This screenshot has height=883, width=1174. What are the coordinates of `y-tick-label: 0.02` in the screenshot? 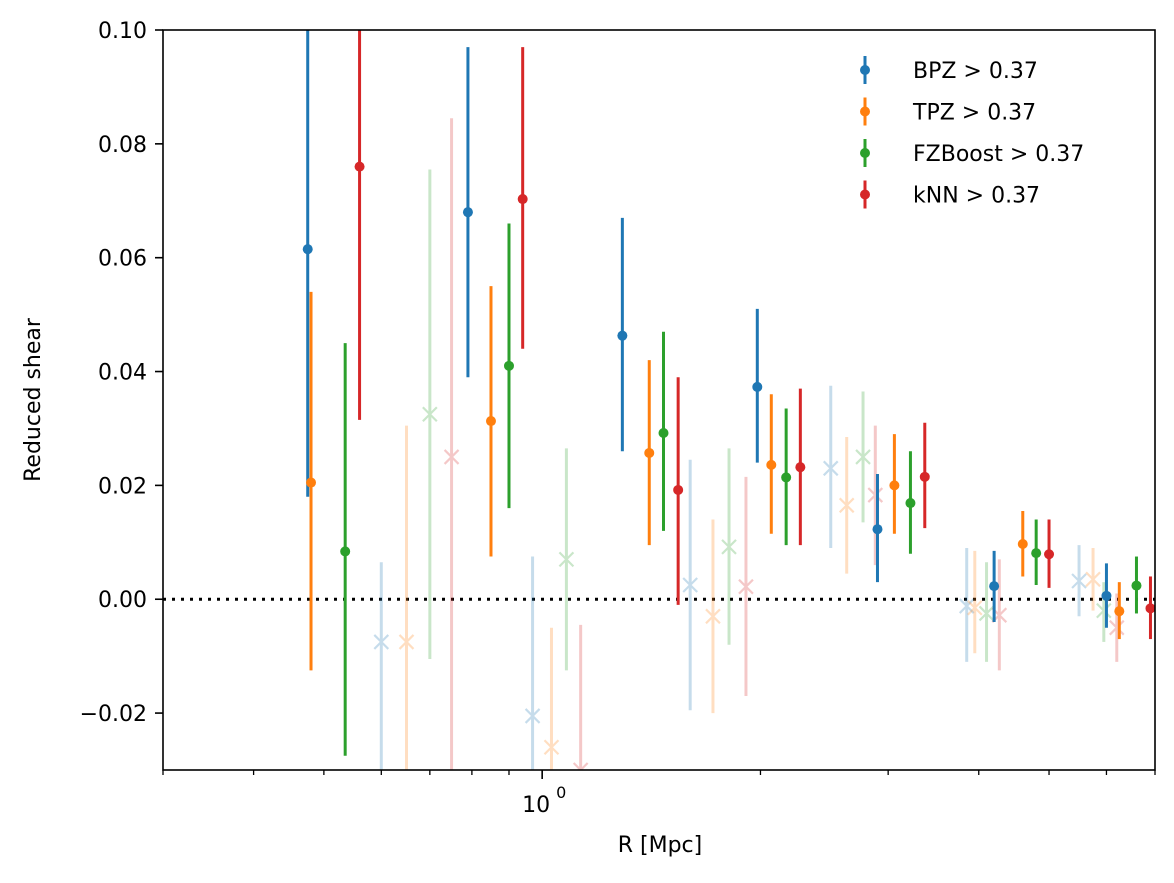 It's located at (122, 486).